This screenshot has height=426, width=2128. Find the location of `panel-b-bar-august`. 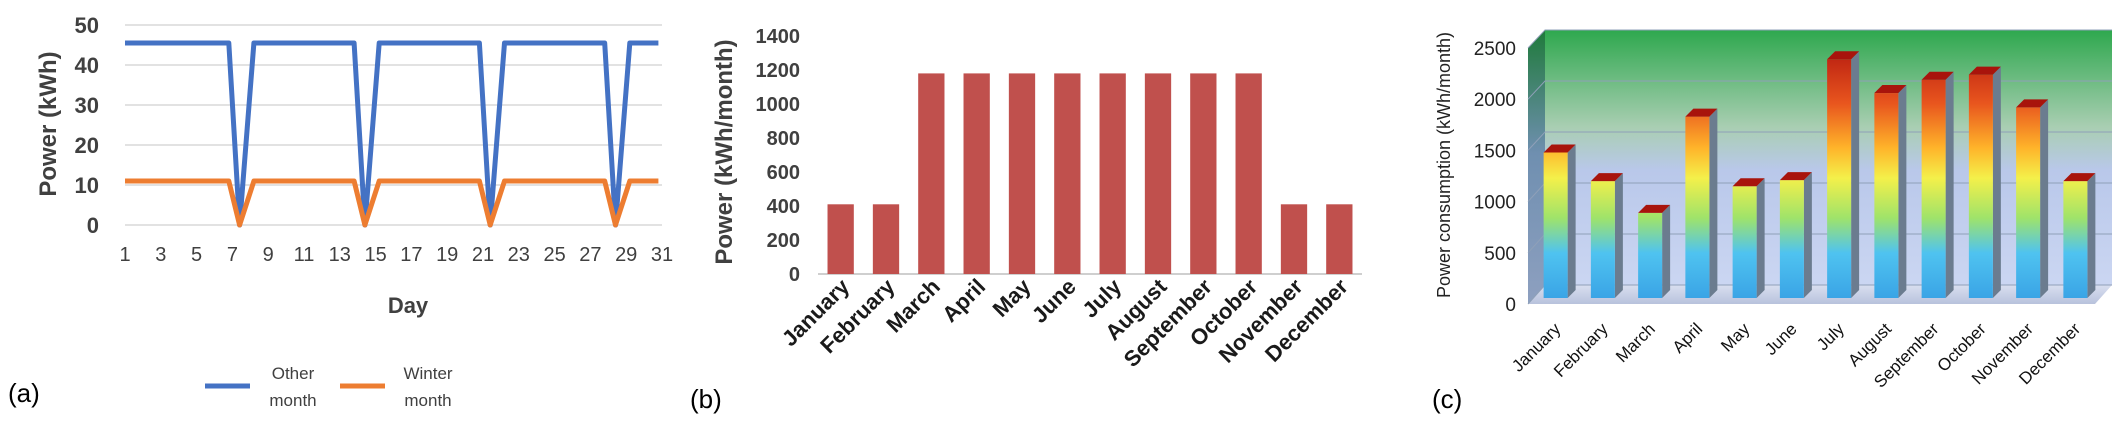

panel-b-bar-august is located at coordinates (1158, 174).